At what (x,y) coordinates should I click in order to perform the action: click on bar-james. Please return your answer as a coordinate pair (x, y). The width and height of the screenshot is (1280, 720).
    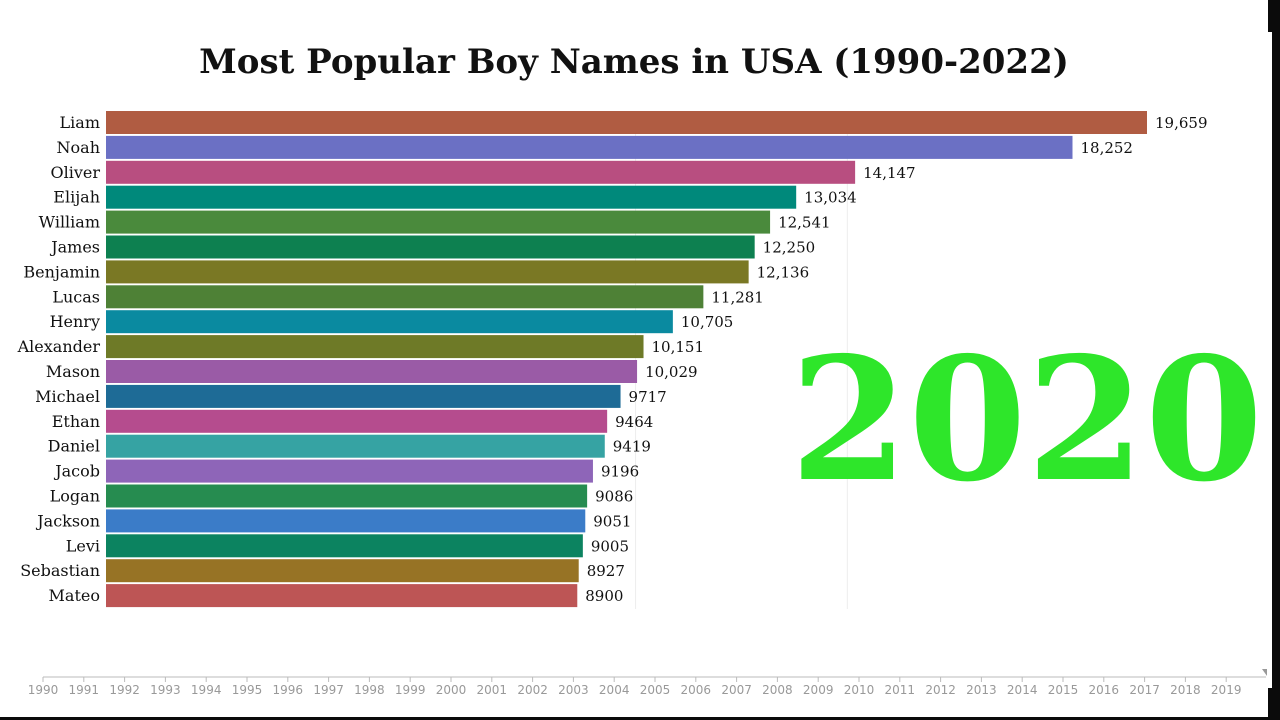
    Looking at the image, I should click on (430, 247).